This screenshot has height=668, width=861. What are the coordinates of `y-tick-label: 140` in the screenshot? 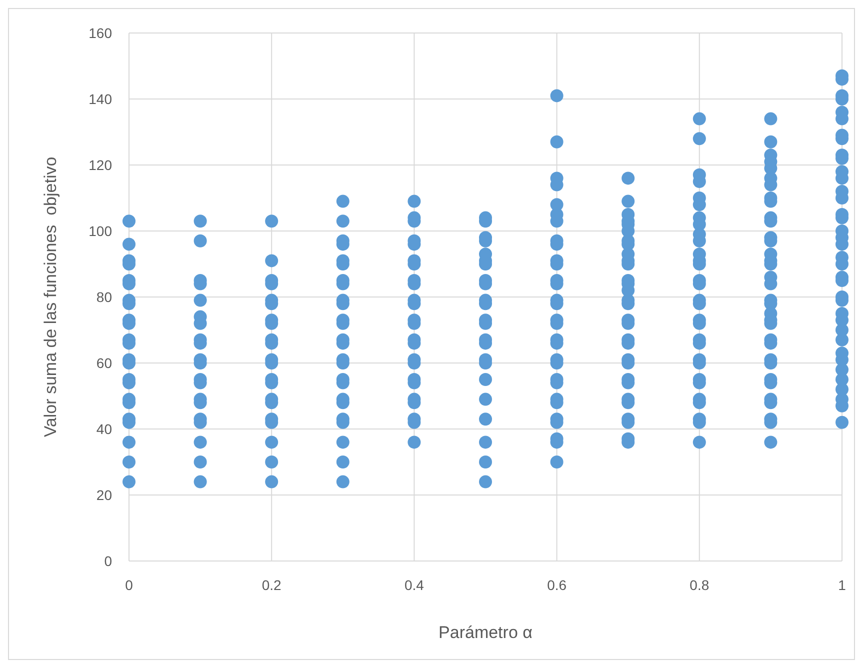 It's located at (100, 98).